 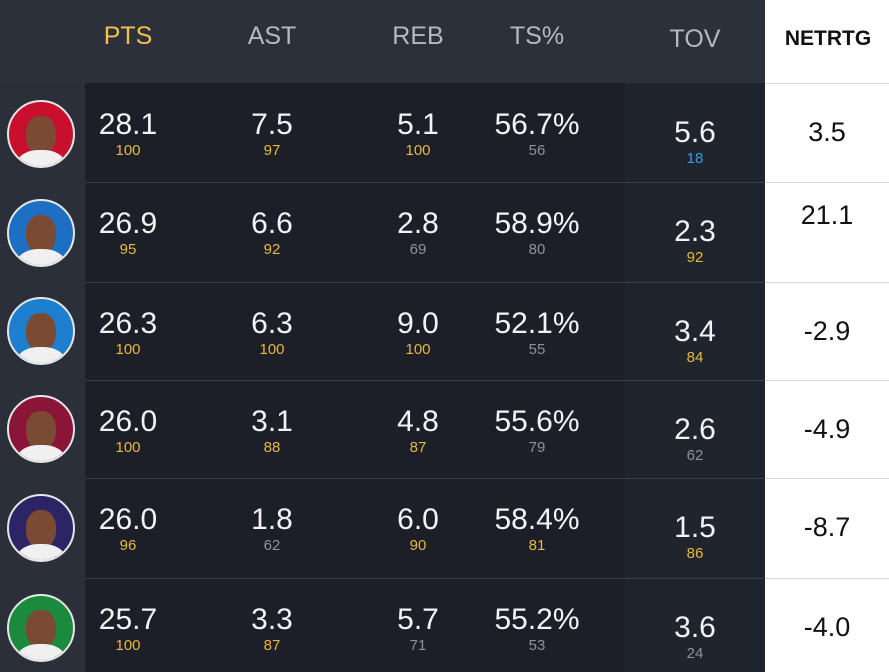 What do you see at coordinates (537, 619) in the screenshot?
I see `stat-value: 55.2%` at bounding box center [537, 619].